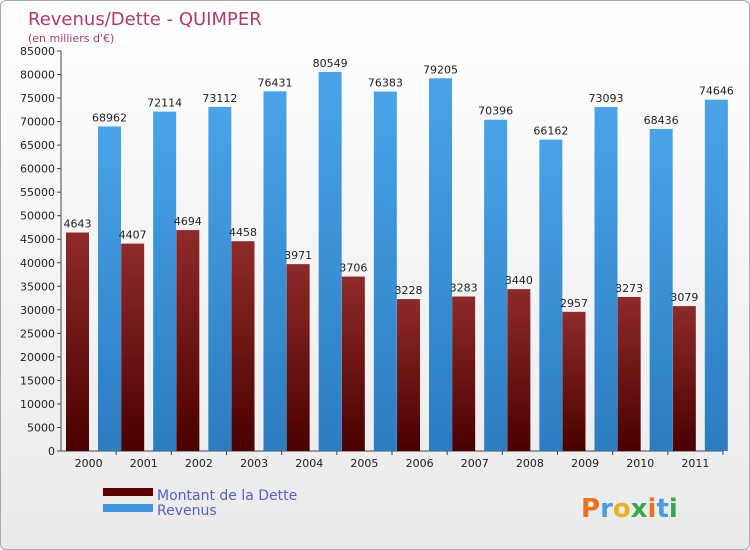  What do you see at coordinates (37, 145) in the screenshot?
I see `y-tick-label: 65000` at bounding box center [37, 145].